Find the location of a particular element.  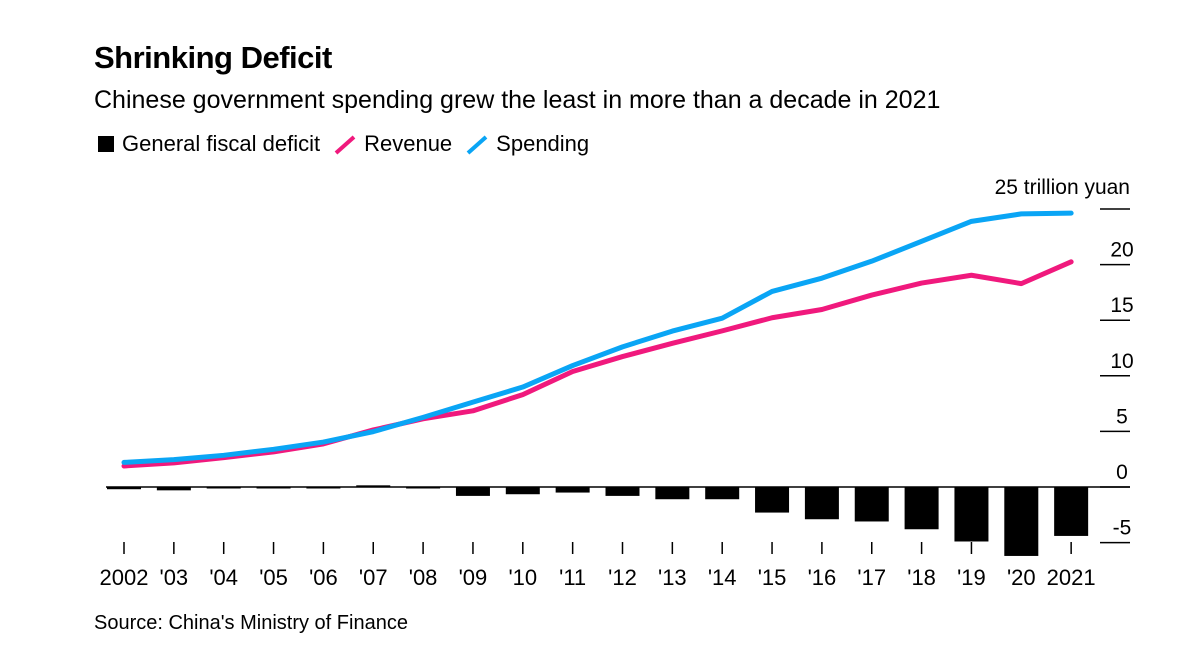

y-tick-label: 0 is located at coordinates (1122, 472).